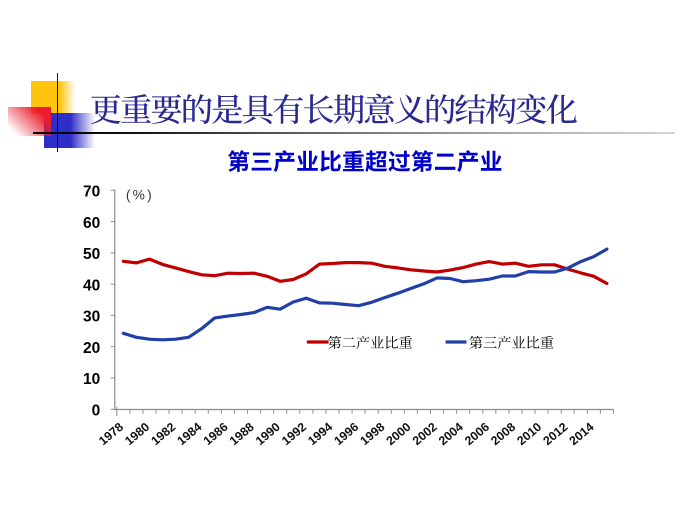 The width and height of the screenshot is (680, 510). What do you see at coordinates (477, 434) in the screenshot?
I see `svg-text: 2006` at bounding box center [477, 434].